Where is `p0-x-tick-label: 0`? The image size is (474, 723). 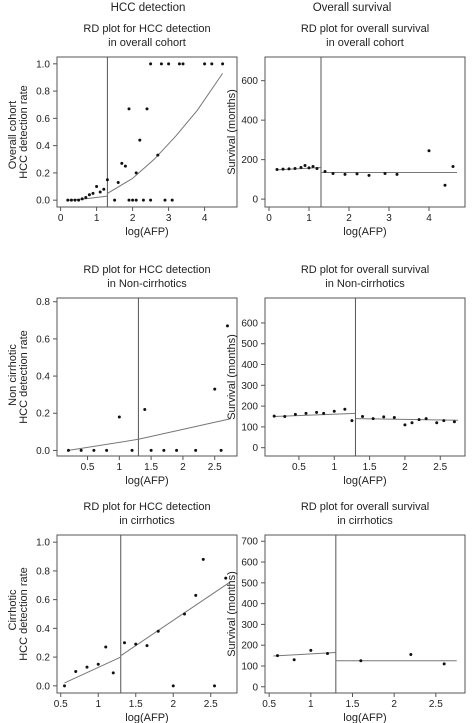
p0-x-tick-label: 0 is located at coordinates (61, 218).